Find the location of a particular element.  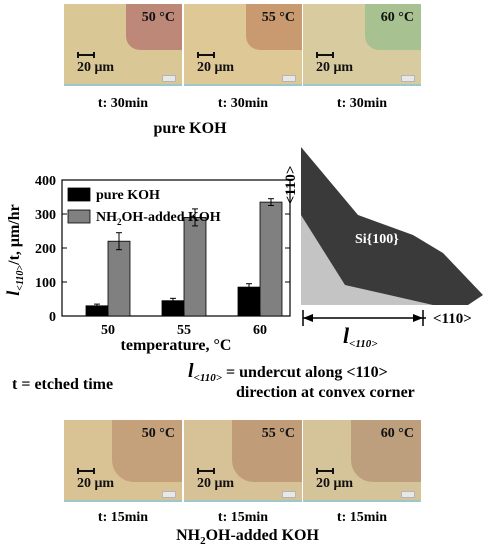

undercut-region is located at coordinates (392, 226).